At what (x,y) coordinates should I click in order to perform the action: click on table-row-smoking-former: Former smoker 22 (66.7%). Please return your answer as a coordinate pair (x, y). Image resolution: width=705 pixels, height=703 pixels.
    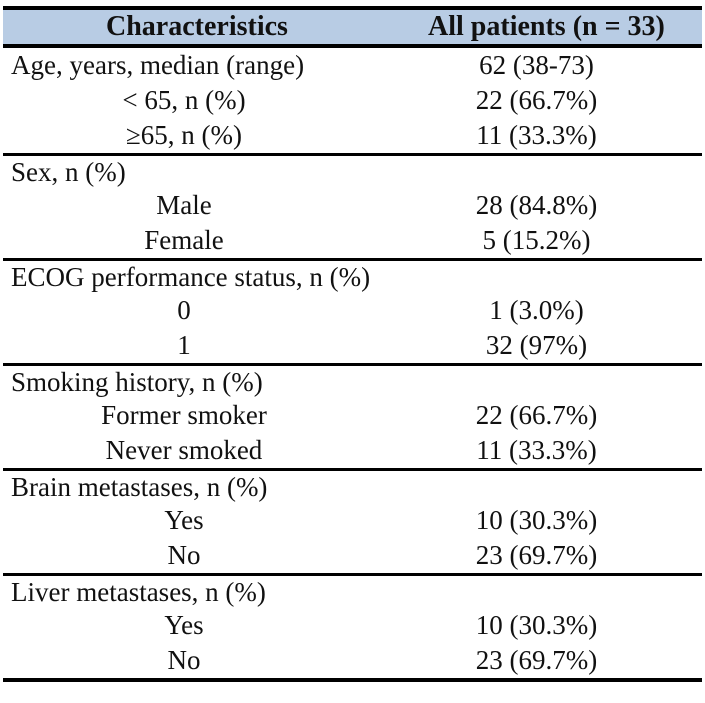
    Looking at the image, I should click on (352, 415).